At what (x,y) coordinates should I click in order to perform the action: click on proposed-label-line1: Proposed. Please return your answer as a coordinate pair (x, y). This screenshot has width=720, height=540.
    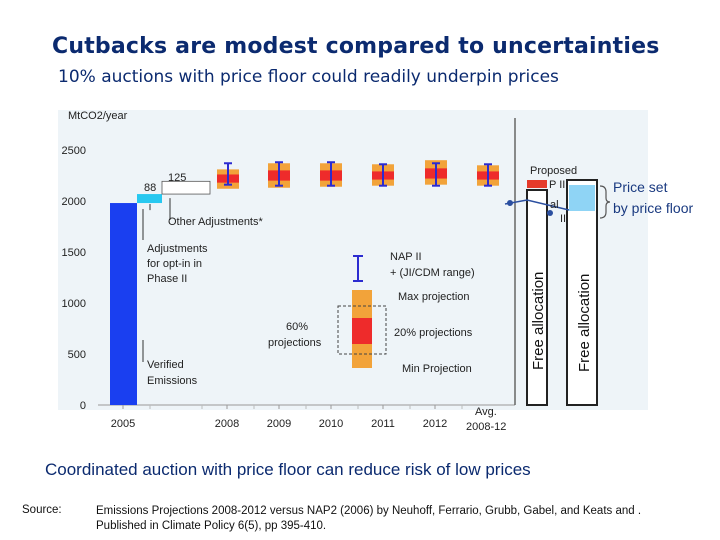
    Looking at the image, I should click on (553, 171).